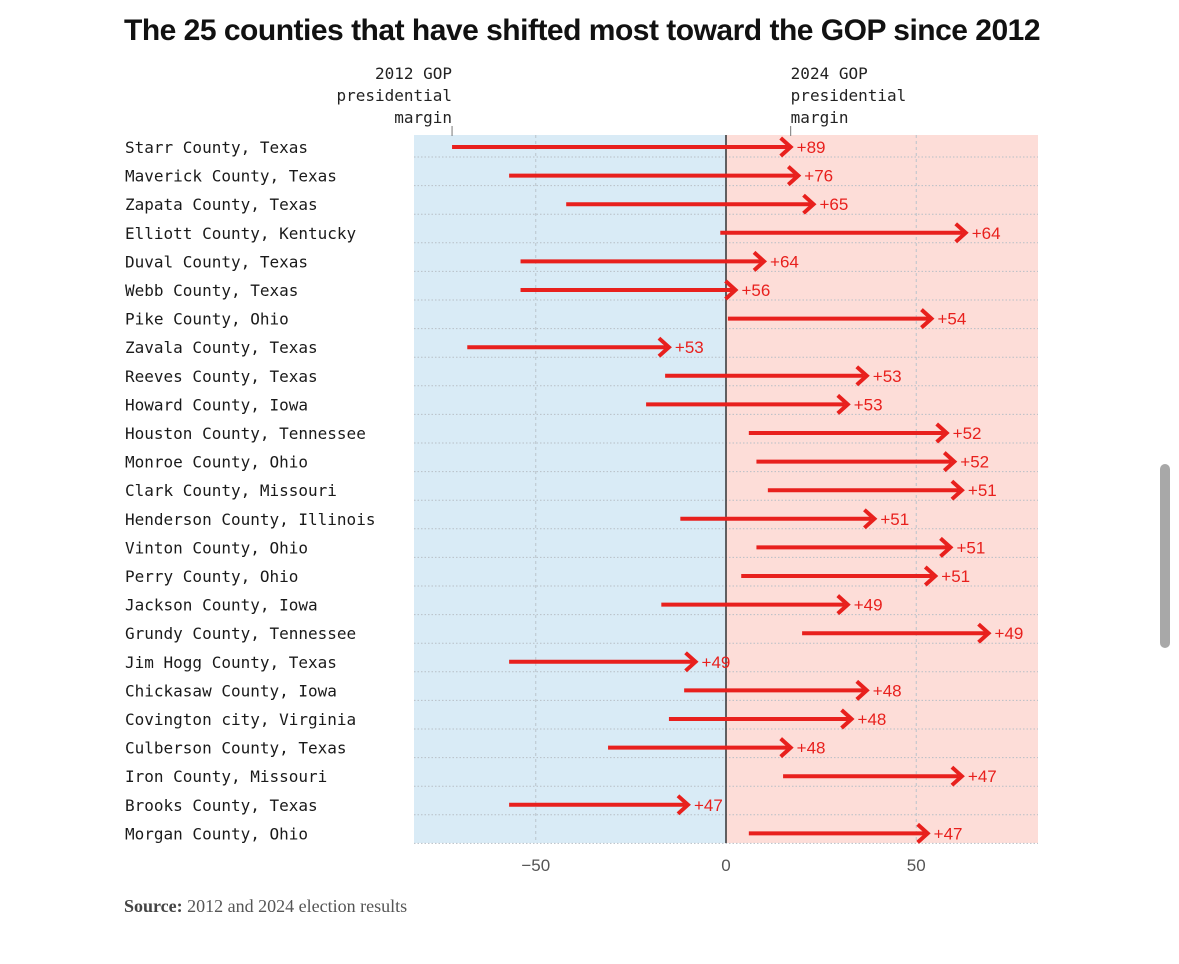  I want to click on county-label: Iron County, Missouri, so click(226, 776).